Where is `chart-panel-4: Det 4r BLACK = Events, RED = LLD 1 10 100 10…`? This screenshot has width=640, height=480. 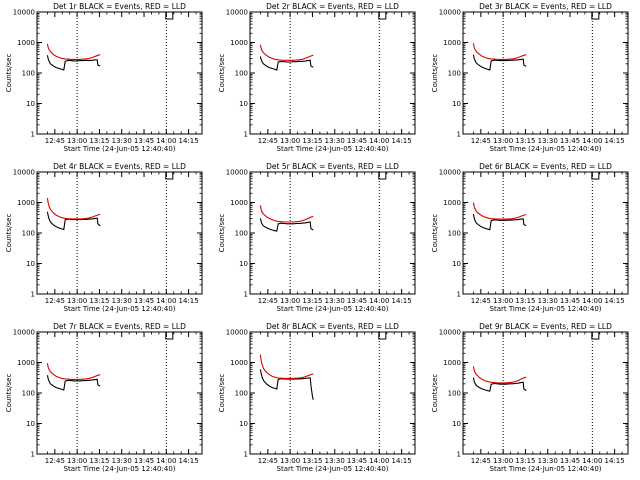
chart-panel-4: Det 4r BLACK = Events, RED = LLD 1 10 100 10… is located at coordinates (104, 237).